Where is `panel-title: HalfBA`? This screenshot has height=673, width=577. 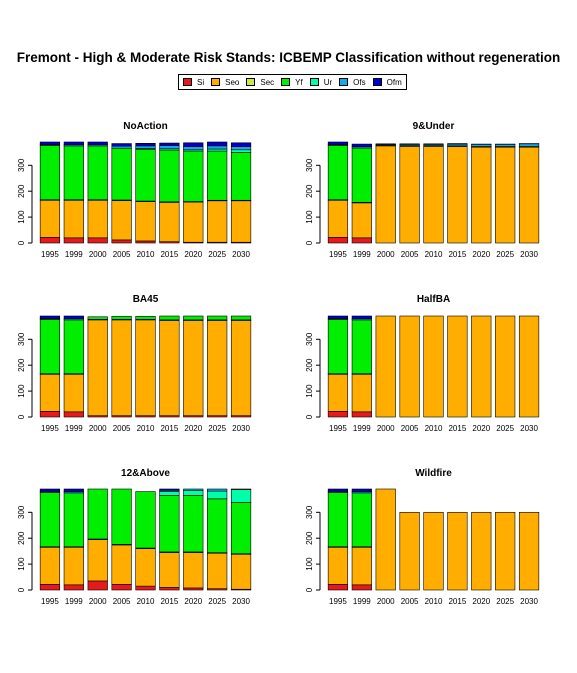 panel-title: HalfBA is located at coordinates (433, 299).